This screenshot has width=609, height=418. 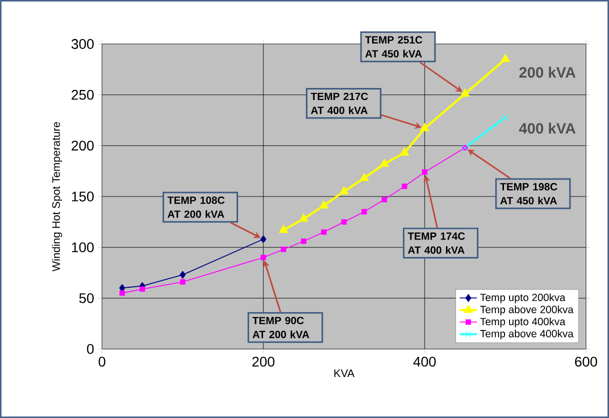 What do you see at coordinates (523, 298) in the screenshot?
I see `legend-label: Temp upto 200kva` at bounding box center [523, 298].